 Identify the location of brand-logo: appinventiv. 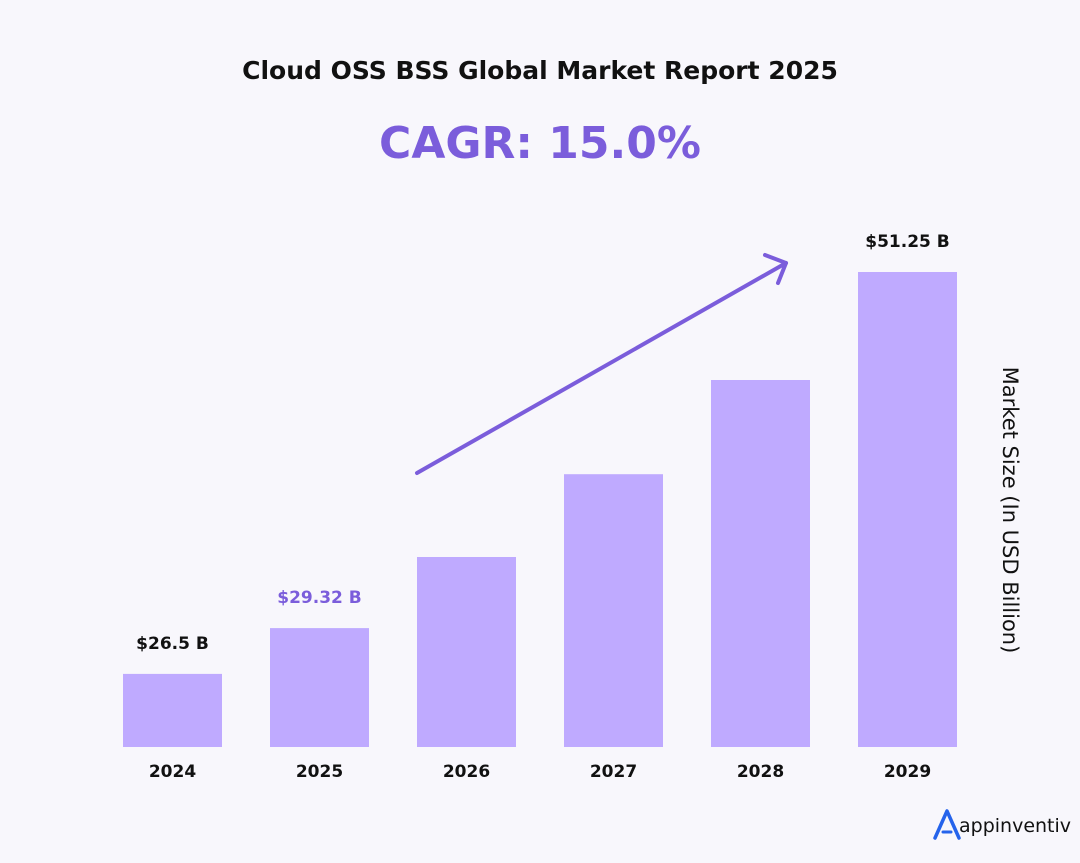
(1002, 824).